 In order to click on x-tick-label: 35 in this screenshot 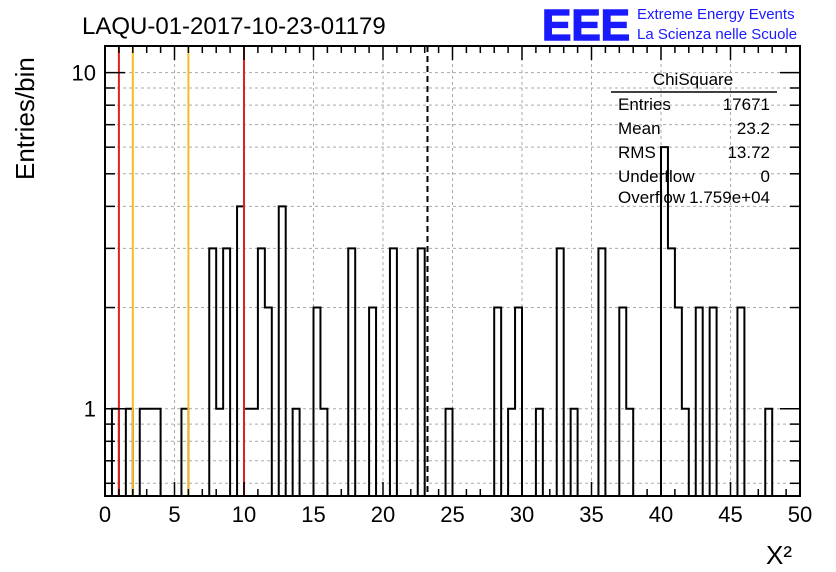, I will do `click(591, 514)`.